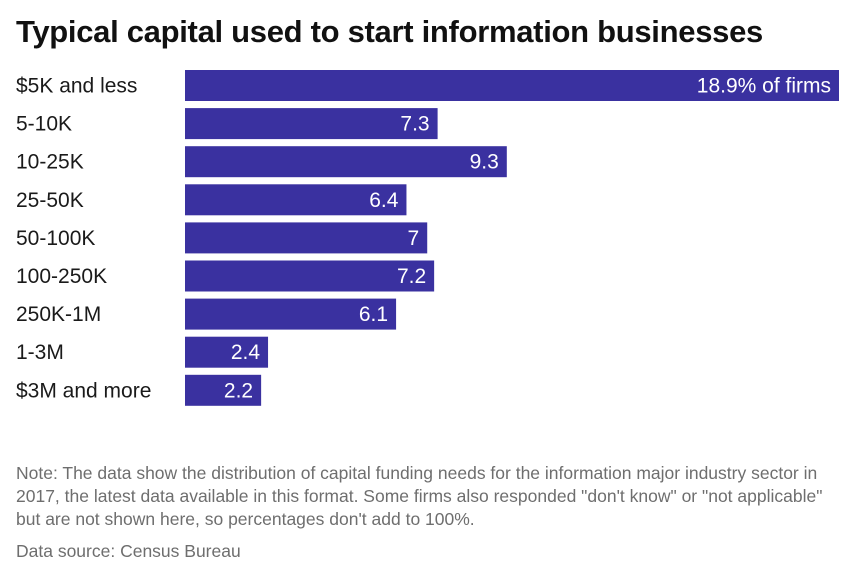  I want to click on category-label: 5-10K, so click(44, 124).